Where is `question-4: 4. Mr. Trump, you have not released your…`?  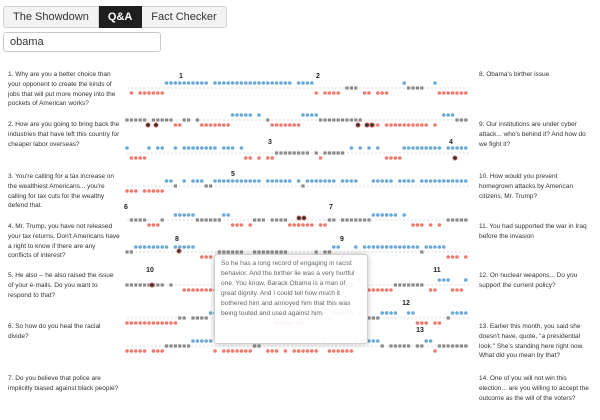 question-4: 4. Mr. Trump, you have not released your… is located at coordinates (64, 241).